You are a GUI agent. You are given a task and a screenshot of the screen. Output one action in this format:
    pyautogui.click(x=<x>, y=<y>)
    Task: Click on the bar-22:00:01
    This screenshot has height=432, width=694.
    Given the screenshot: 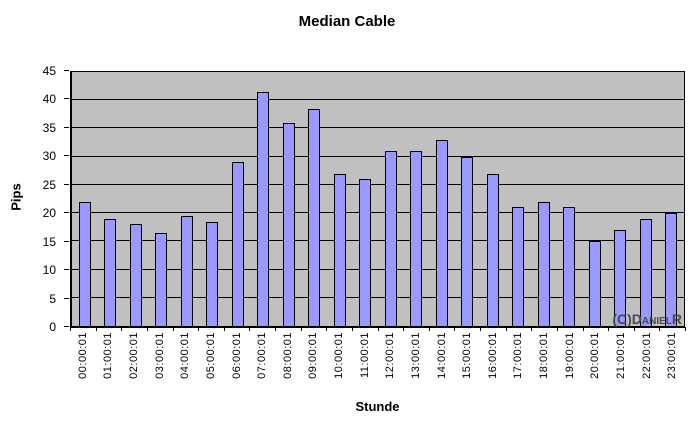 What is the action you would take?
    pyautogui.click(x=645, y=272)
    